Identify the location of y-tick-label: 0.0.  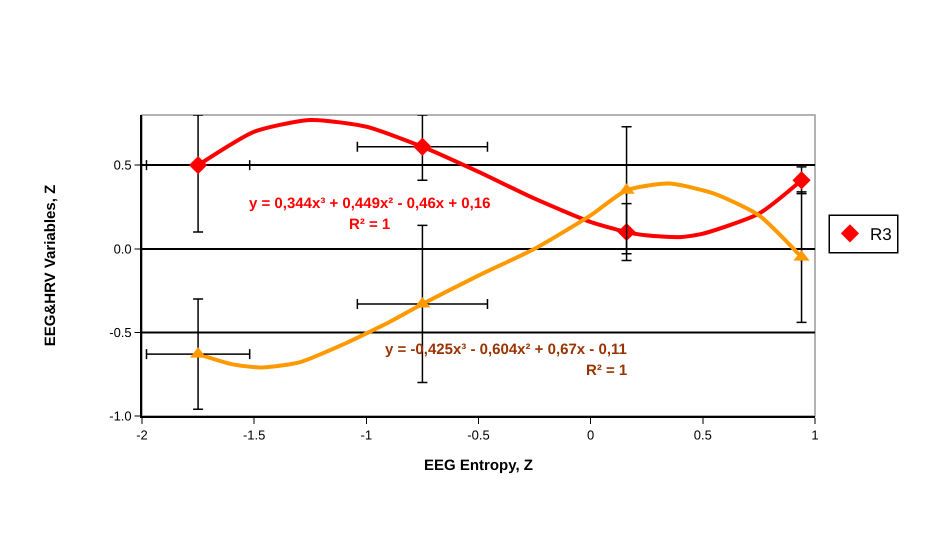
(123, 248).